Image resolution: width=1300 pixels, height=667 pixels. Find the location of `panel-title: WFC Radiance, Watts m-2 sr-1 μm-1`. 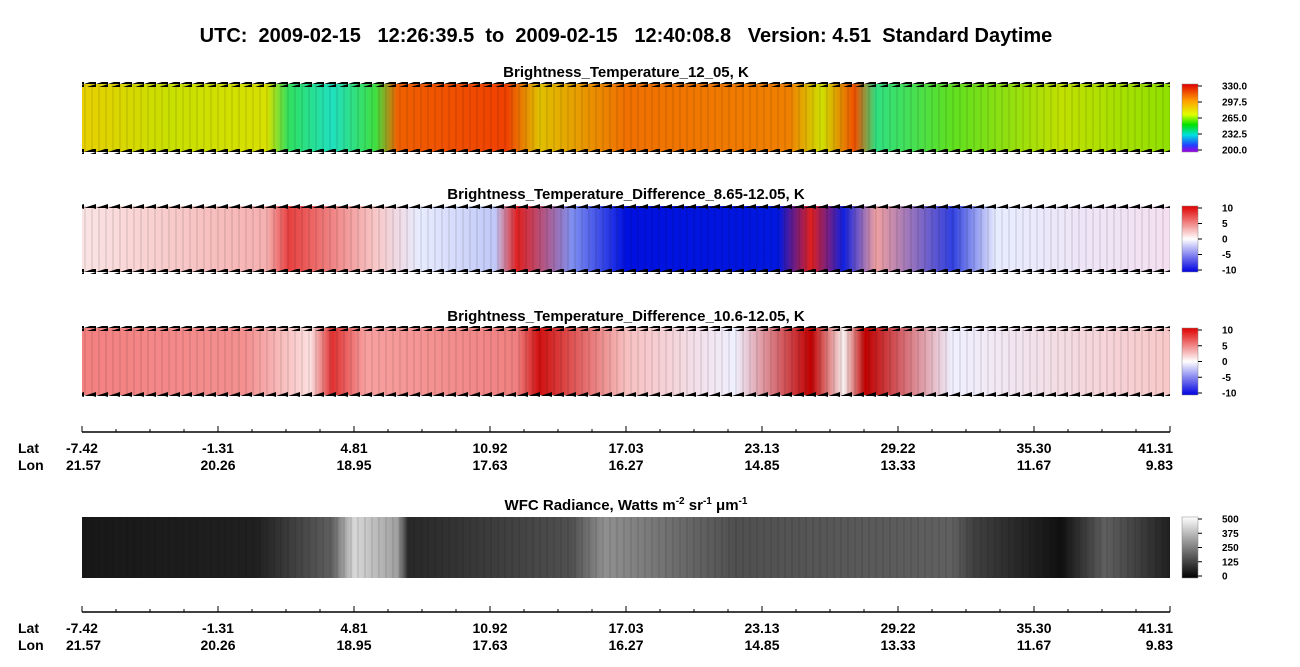

panel-title: WFC Radiance, Watts m-2 sr-1 μm-1 is located at coordinates (626, 505).